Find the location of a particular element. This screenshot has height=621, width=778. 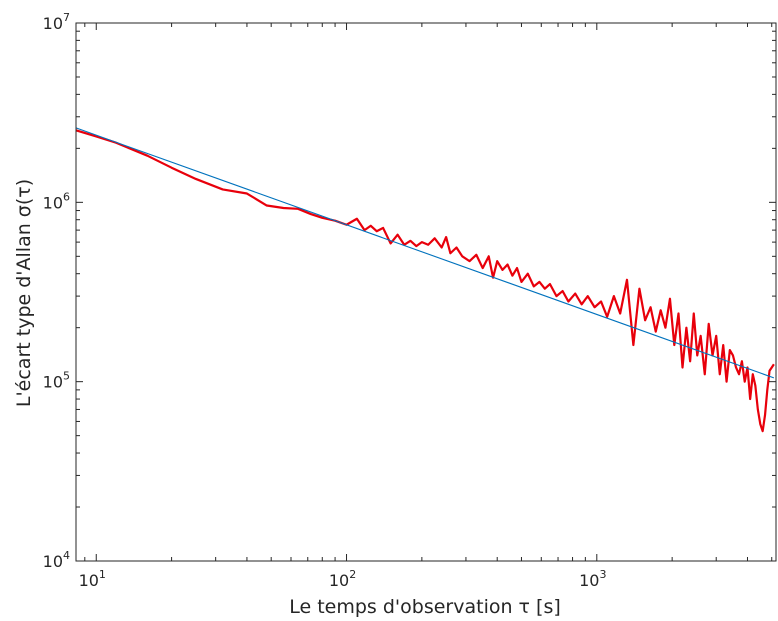

y-tick-label: 10⁶ is located at coordinates (56, 201).